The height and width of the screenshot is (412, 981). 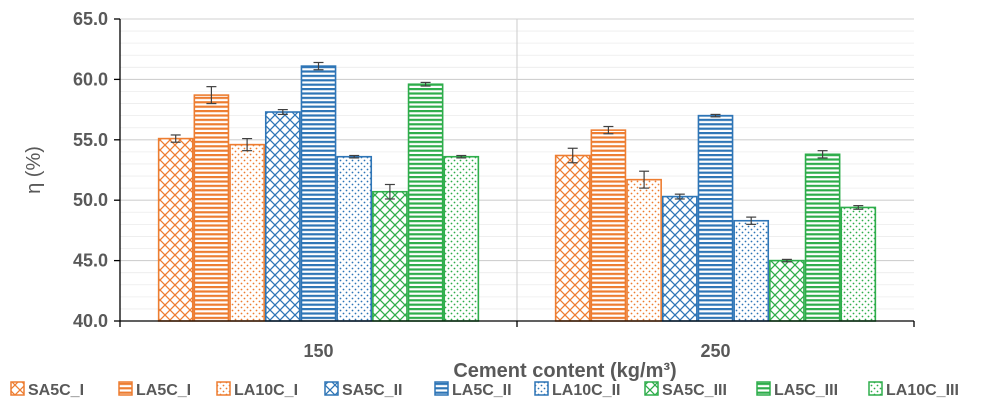 I want to click on legend-item-LA5C_I: LA5C_I, so click(x=154, y=390).